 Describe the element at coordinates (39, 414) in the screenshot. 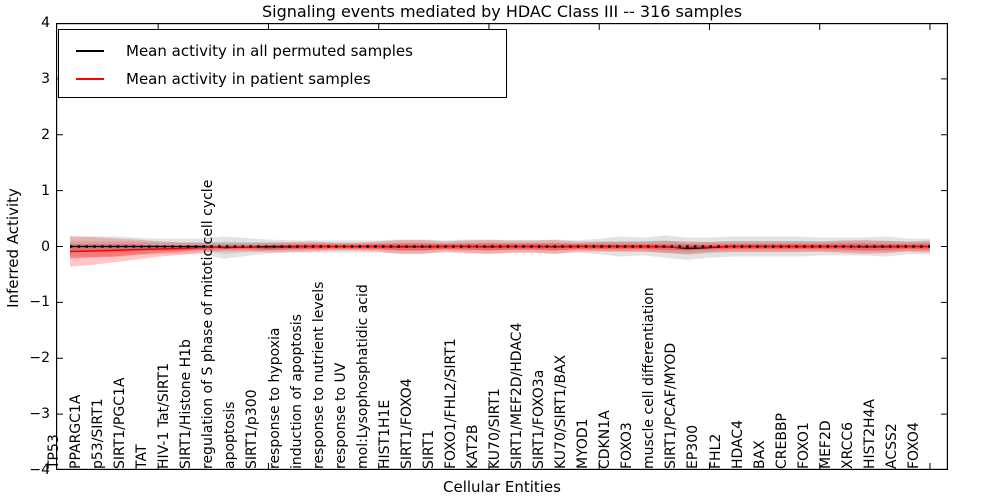

I see `y-tick-label: −3` at that location.